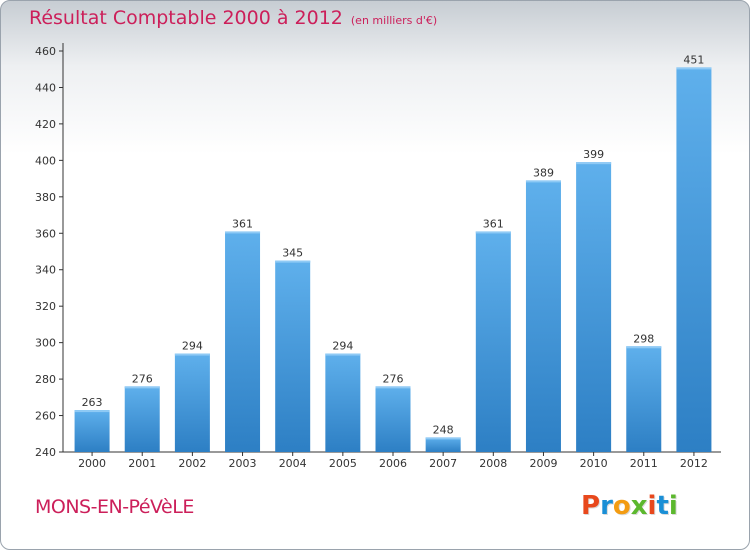 The image size is (750, 550). Describe the element at coordinates (45, 306) in the screenshot. I see `y-tick-label: 320` at that location.